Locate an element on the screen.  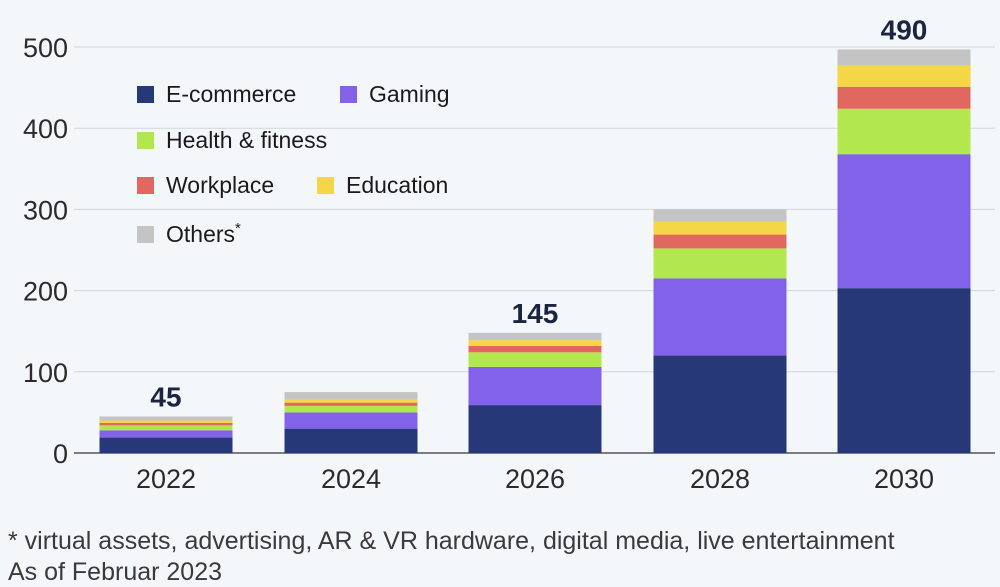
bar-segment-education-2028 is located at coordinates (720, 228).